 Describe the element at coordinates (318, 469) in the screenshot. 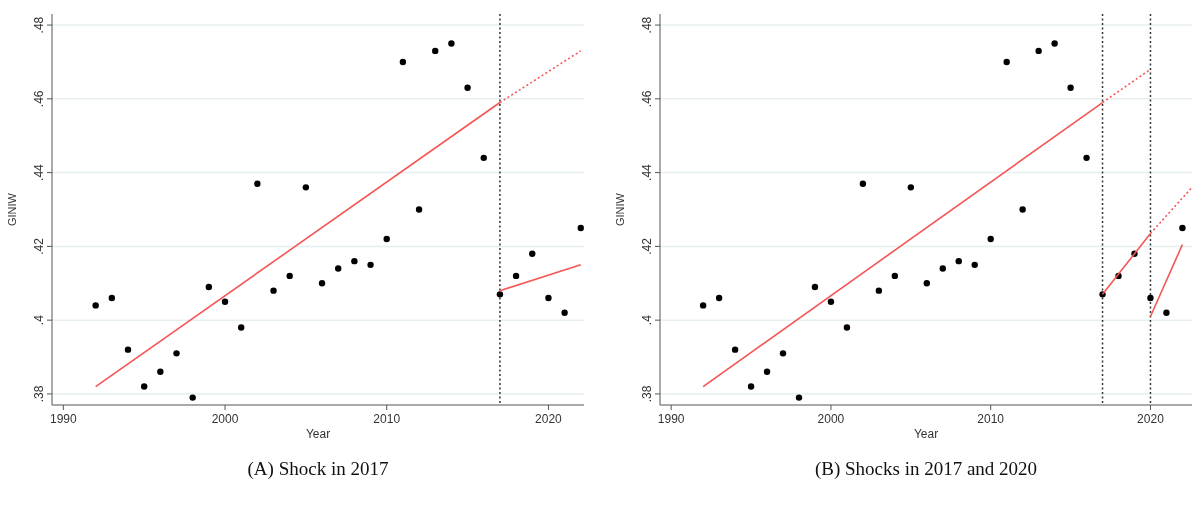

I see `text: (A) Shock in 2017` at that location.